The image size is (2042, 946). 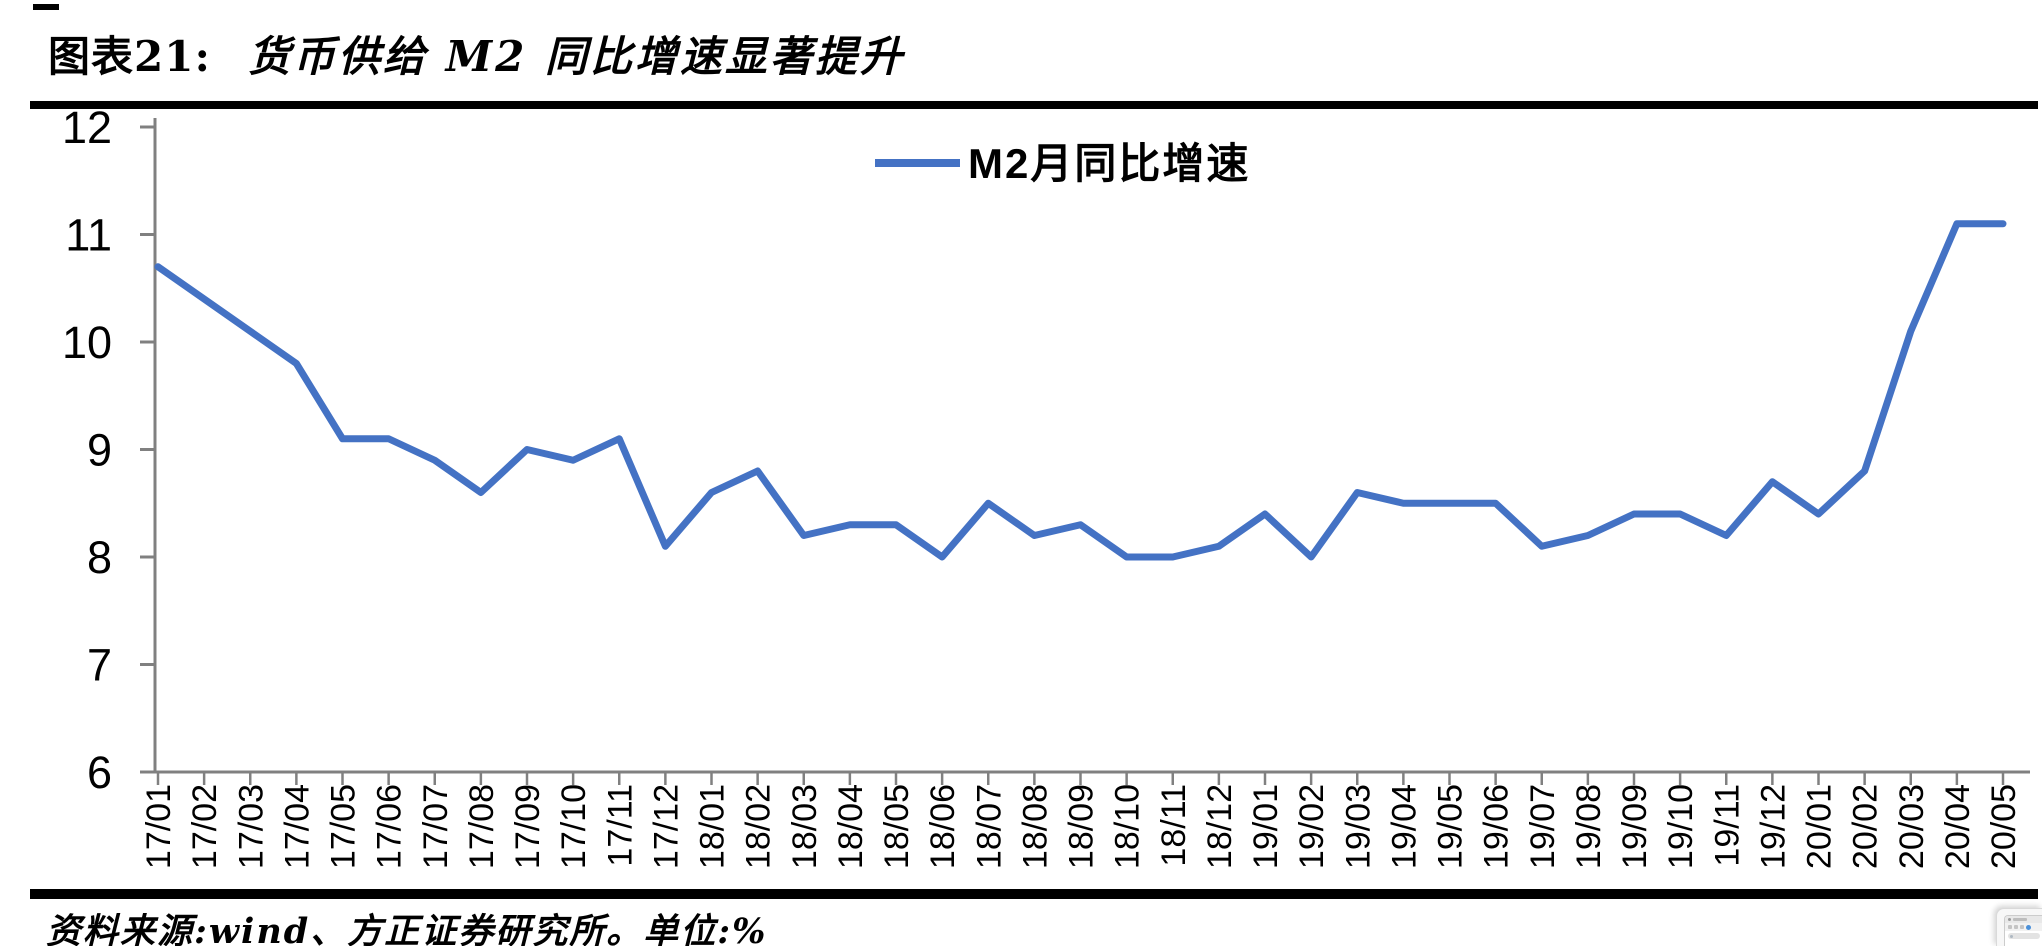 What do you see at coordinates (998, 59) in the screenshot?
I see `figure-title-row: 图表21: 货币供给 M2 同比增速显著提升` at bounding box center [998, 59].